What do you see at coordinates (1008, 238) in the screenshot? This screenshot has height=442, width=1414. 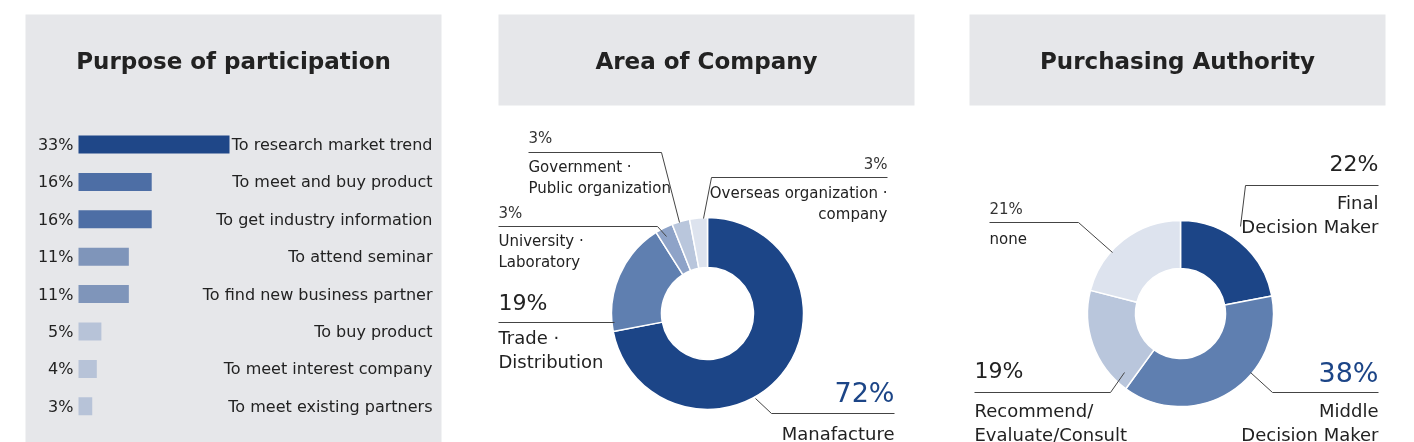 I see `slice-label: none` at bounding box center [1008, 238].